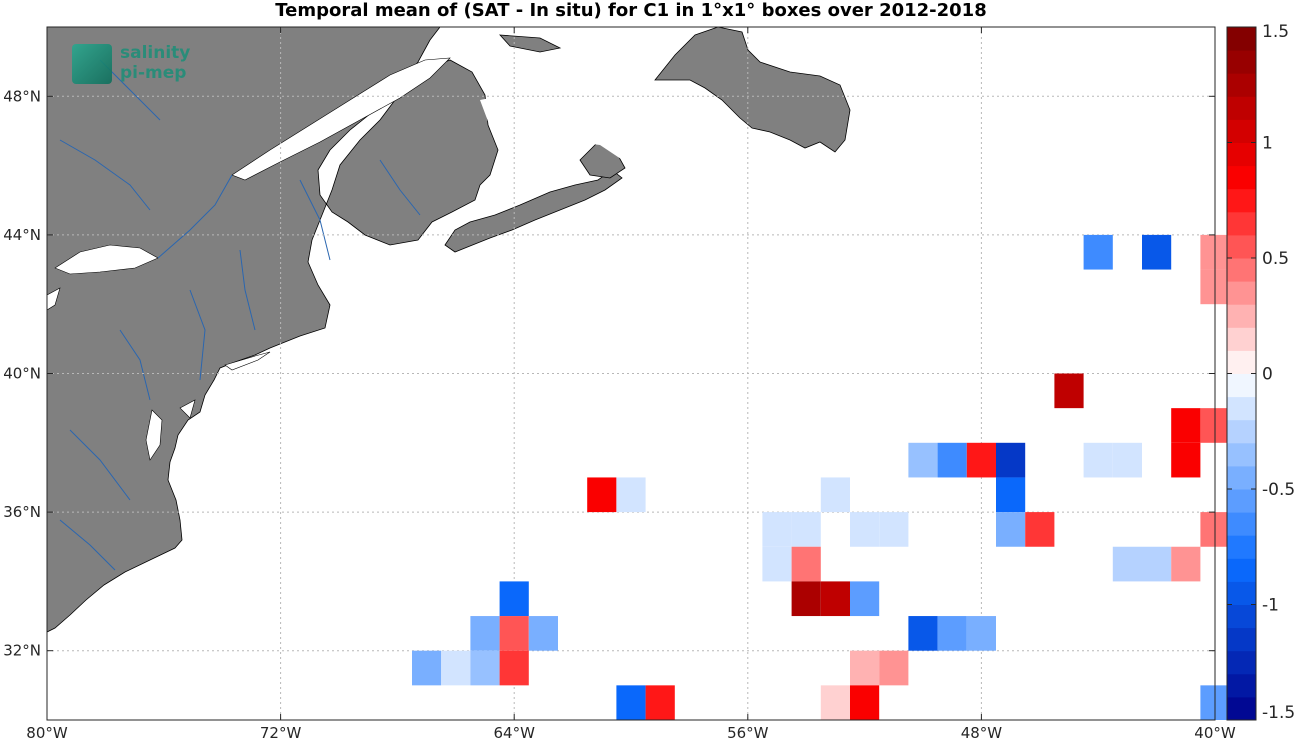 The width and height of the screenshot is (1298, 740). Describe the element at coordinates (982, 732) in the screenshot. I see `x-tick-label: 48°W` at that location.